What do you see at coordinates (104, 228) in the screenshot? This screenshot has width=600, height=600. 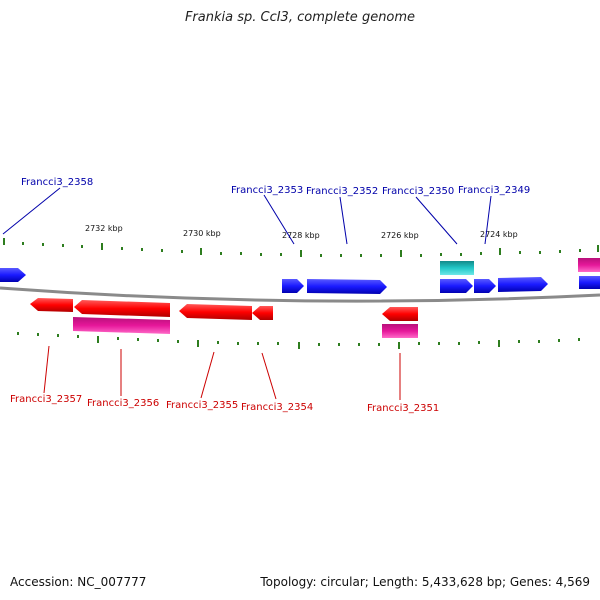 I see `tick-label-2732: 2732 kbp` at bounding box center [104, 228].